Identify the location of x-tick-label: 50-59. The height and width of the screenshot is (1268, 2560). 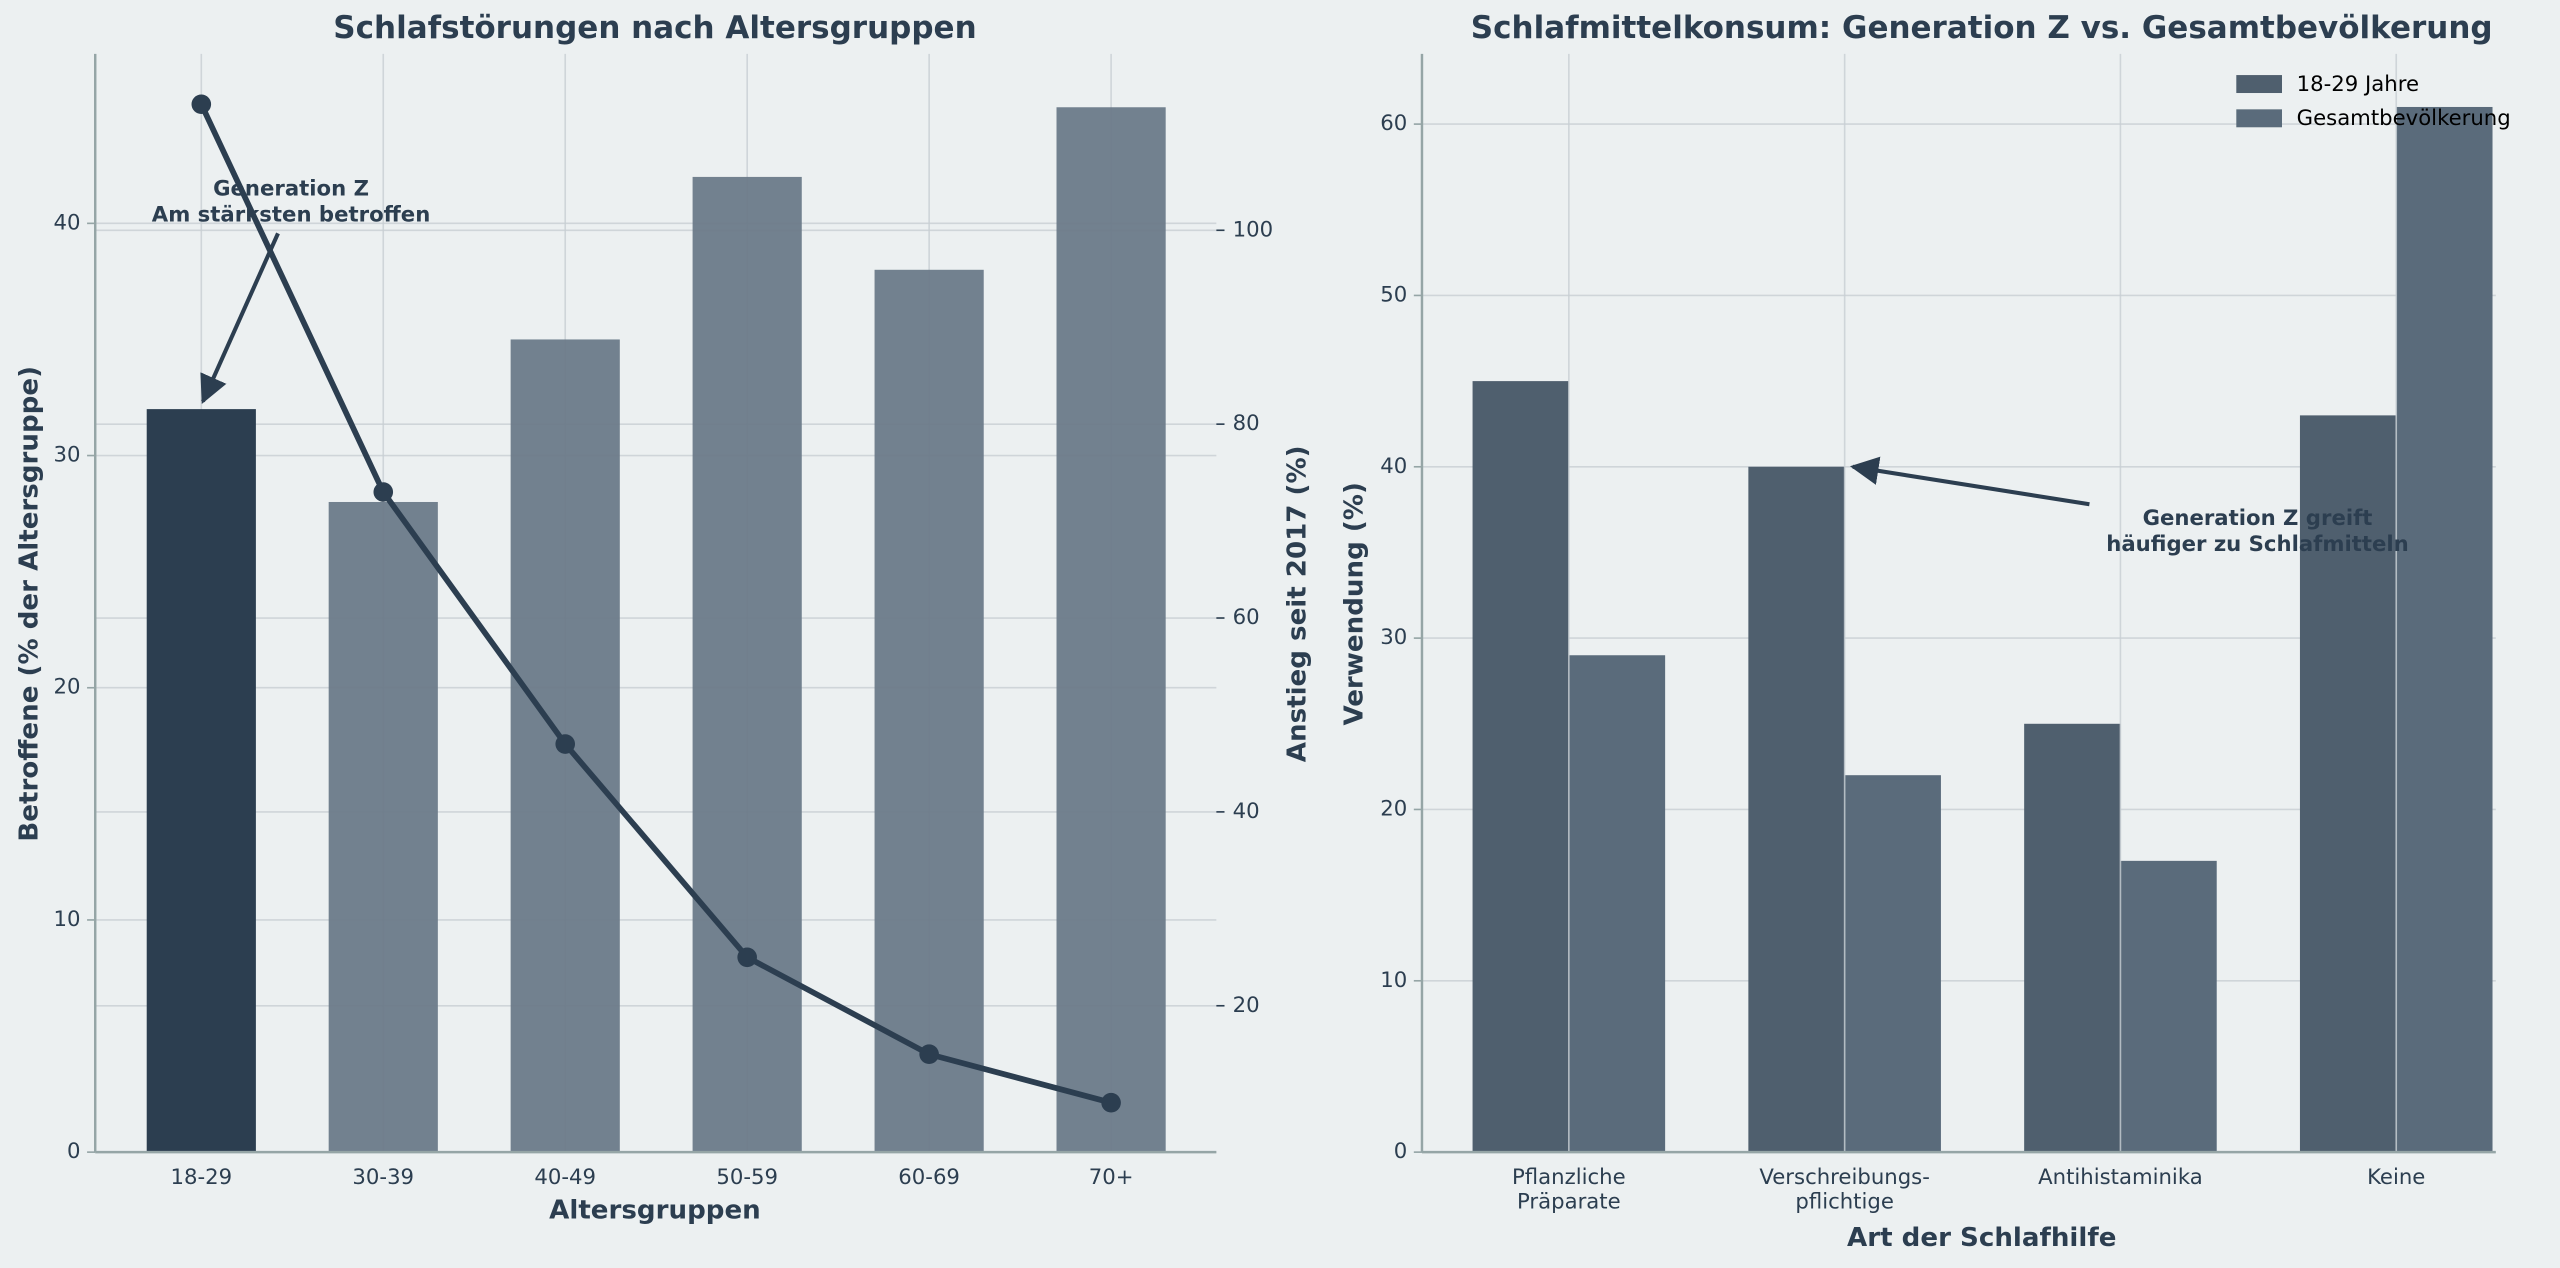
(747, 1177).